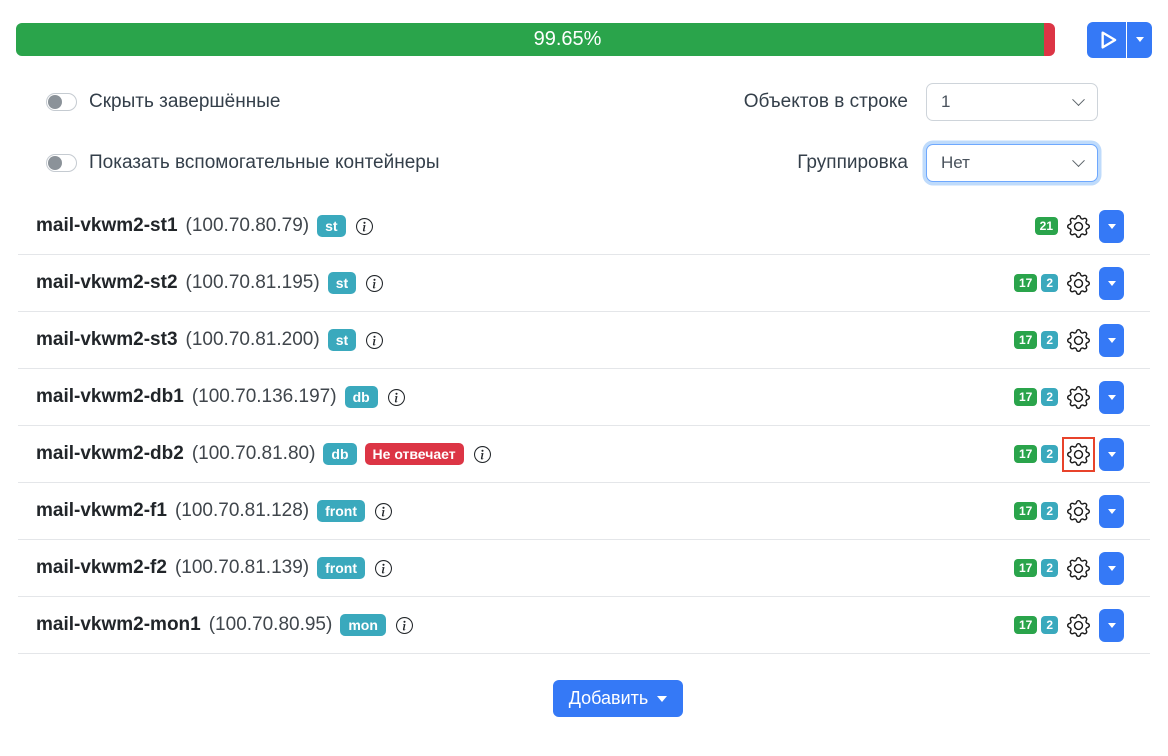 The height and width of the screenshot is (756, 1168). What do you see at coordinates (584, 340) in the screenshot?
I see `server-row: mail-vkwm2-st3 (100.70.81.200) st 17 2` at bounding box center [584, 340].